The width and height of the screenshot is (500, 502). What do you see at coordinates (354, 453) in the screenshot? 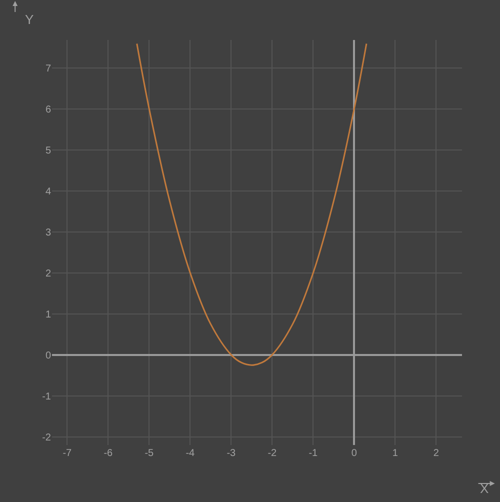
I see `x-tick-label: 0` at bounding box center [354, 453].